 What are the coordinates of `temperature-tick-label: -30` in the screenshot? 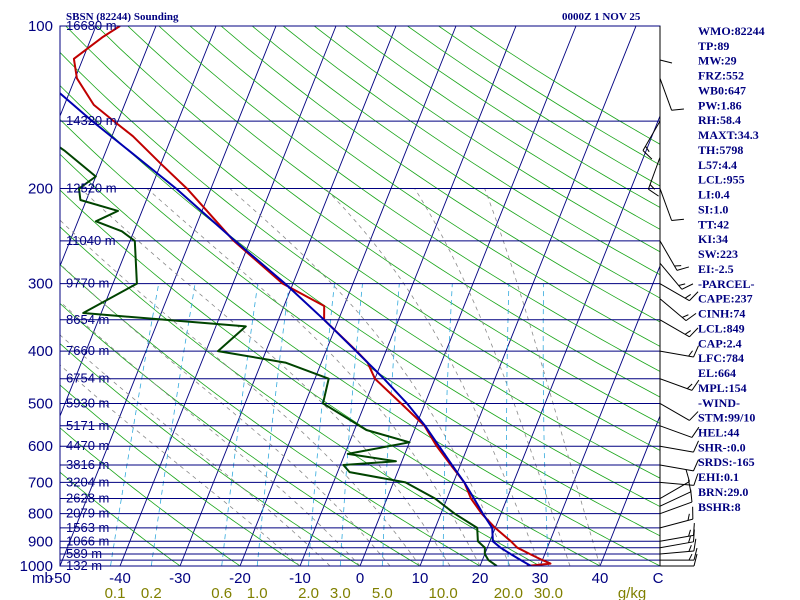 It's located at (180, 578).